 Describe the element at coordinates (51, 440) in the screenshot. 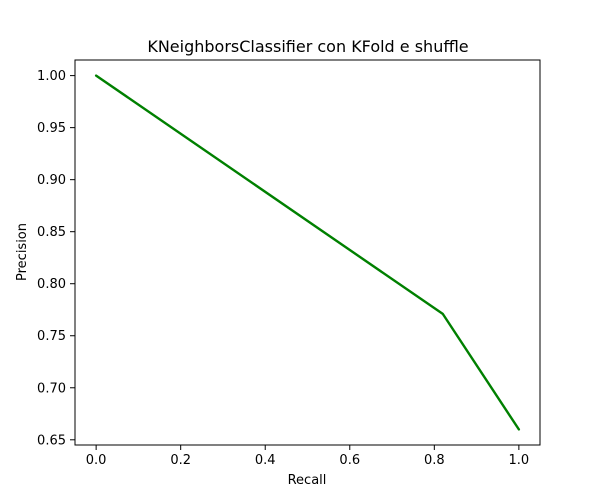

I see `y-tick-label: 0.65` at that location.